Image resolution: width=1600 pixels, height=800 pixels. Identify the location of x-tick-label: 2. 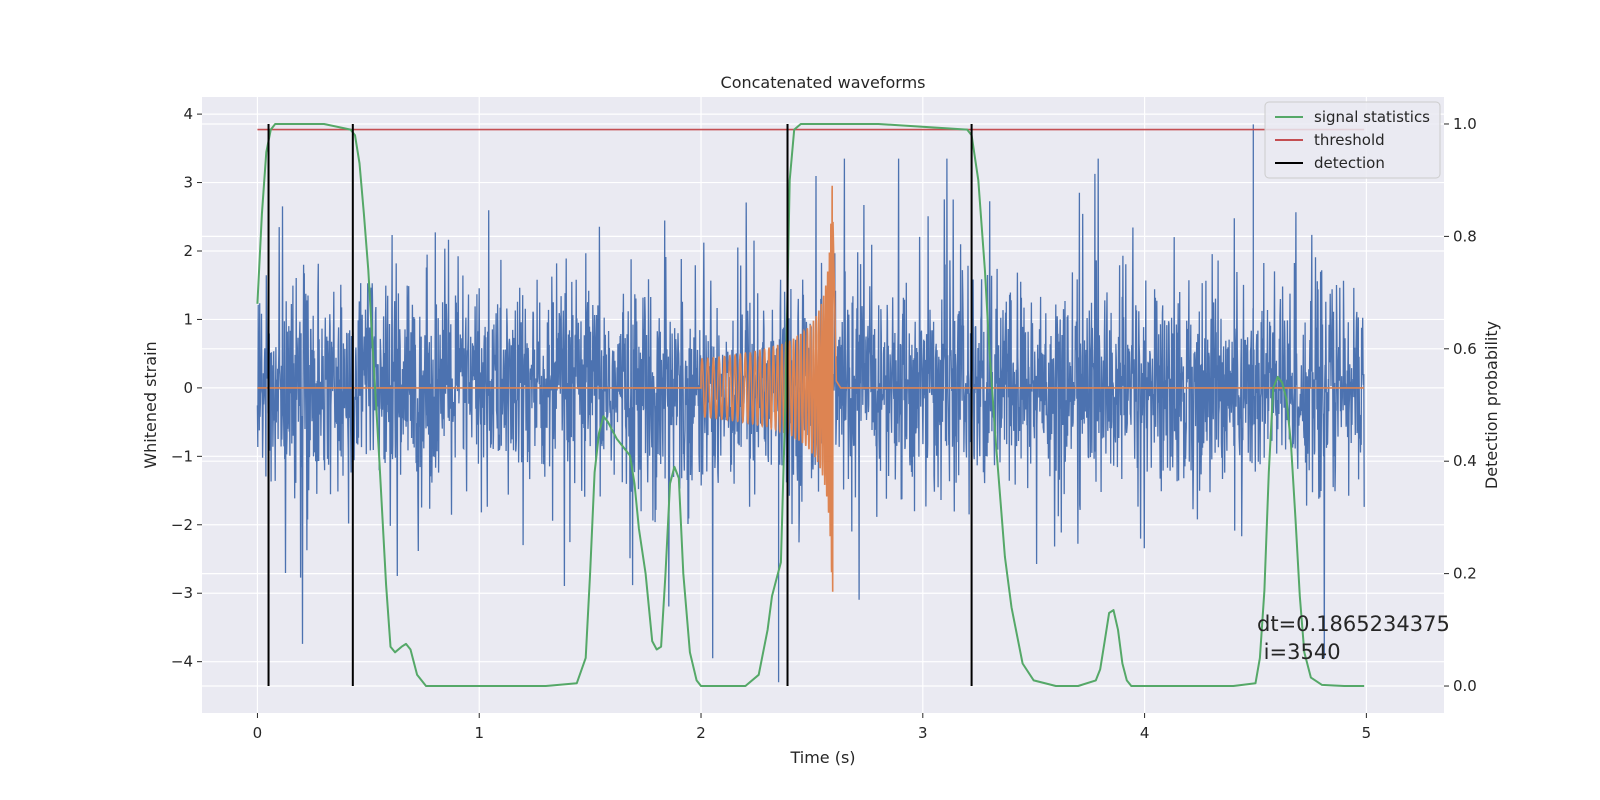
(701, 733).